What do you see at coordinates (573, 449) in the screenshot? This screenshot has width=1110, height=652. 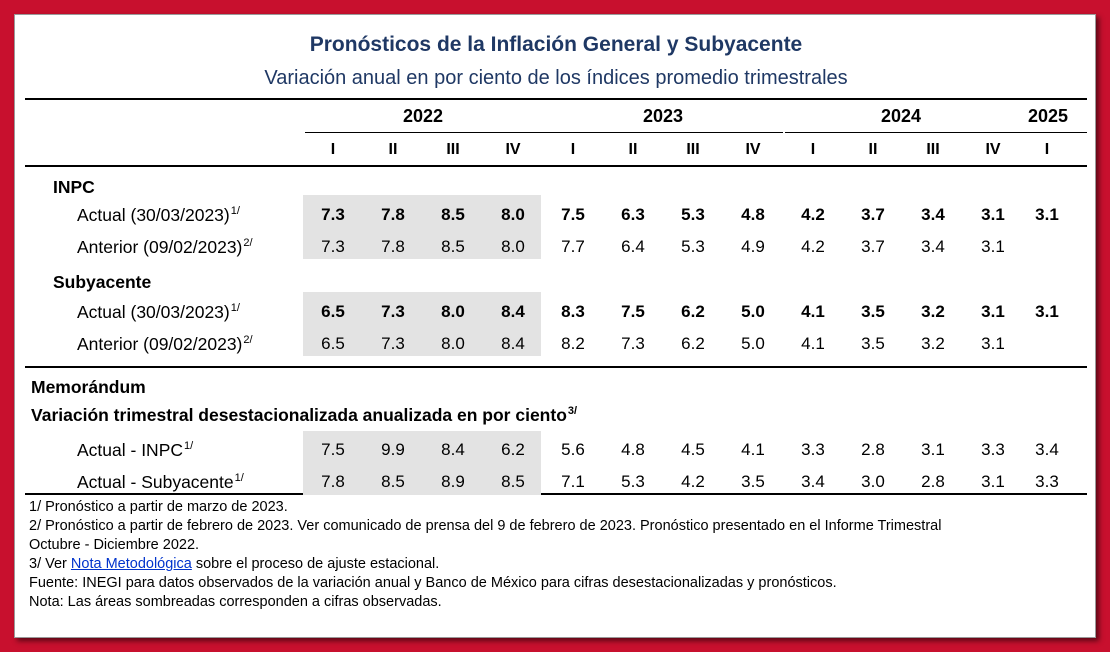 I see `table-cell: 5.6` at bounding box center [573, 449].